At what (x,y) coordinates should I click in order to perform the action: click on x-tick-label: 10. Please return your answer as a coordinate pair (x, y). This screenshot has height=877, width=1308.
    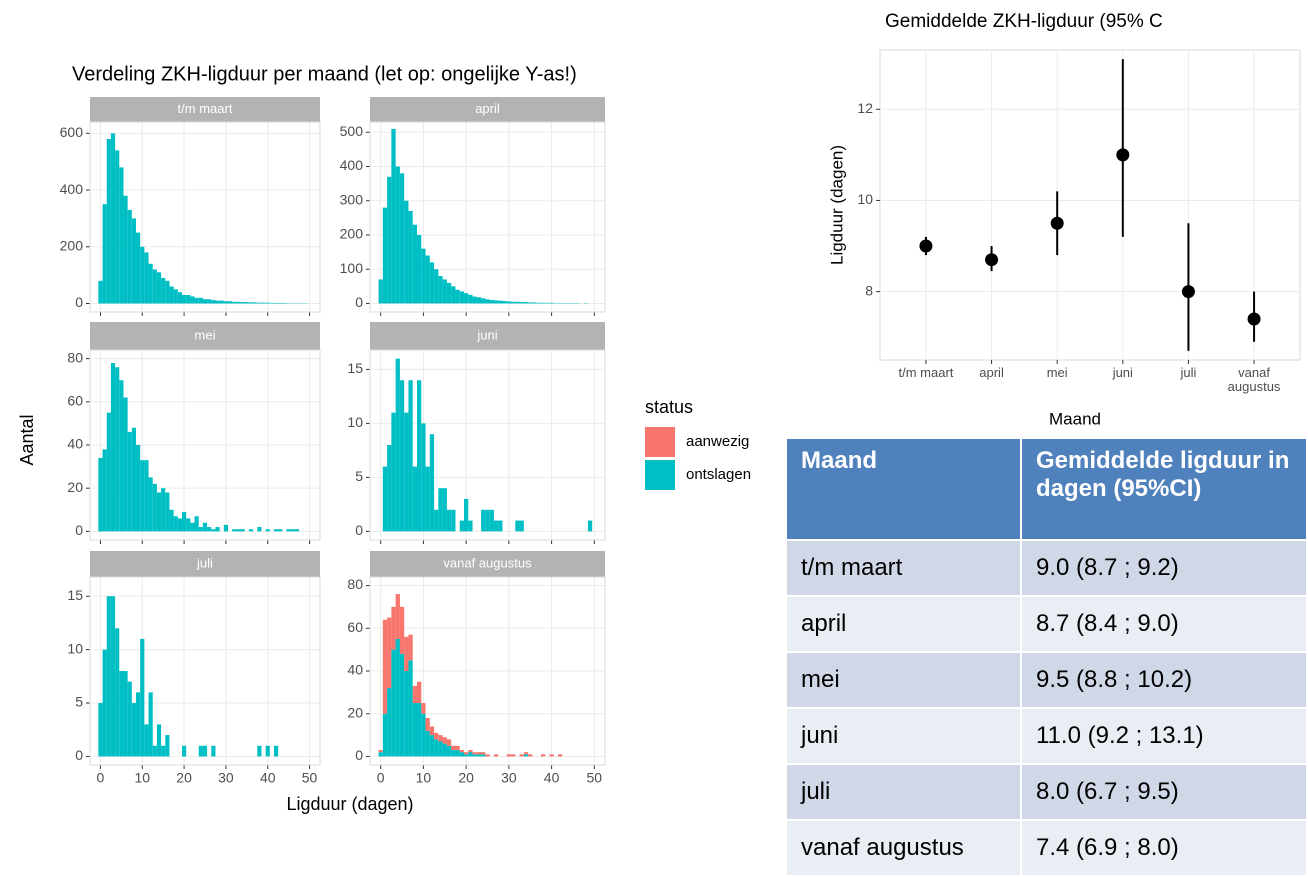
    Looking at the image, I should click on (424, 778).